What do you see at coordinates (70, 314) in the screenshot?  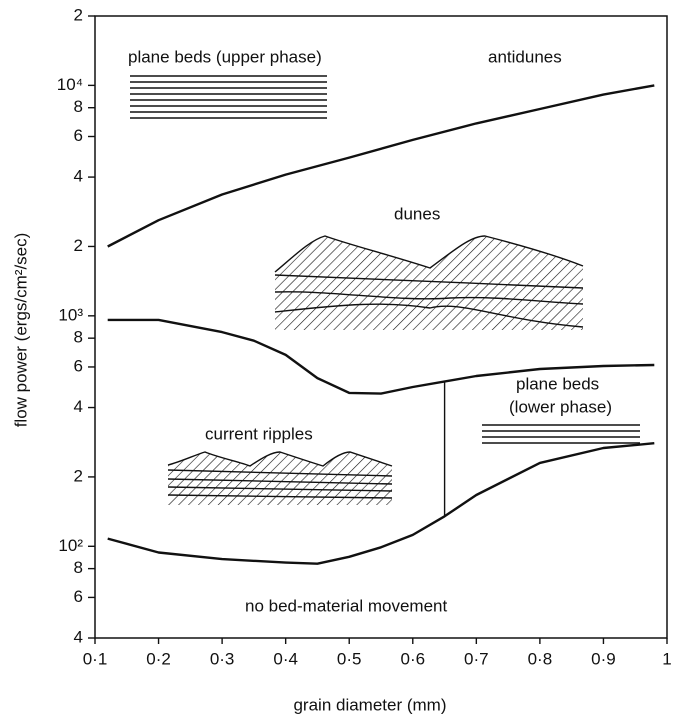 I see `y-tick-label: 10³` at bounding box center [70, 314].